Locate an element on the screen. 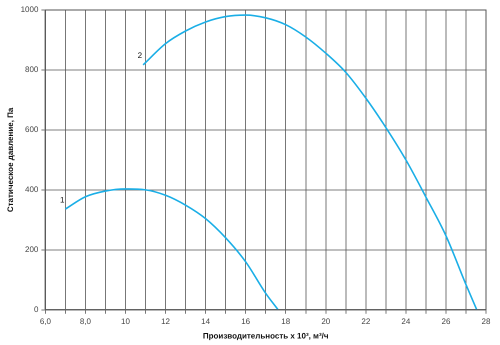 This screenshot has width=500, height=345. x-tick-label: 24 is located at coordinates (406, 321).